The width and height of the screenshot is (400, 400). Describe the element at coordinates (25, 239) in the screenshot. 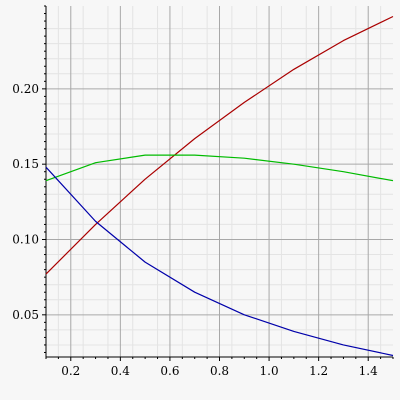

I see `y-tick-label: 0.10` at that location.